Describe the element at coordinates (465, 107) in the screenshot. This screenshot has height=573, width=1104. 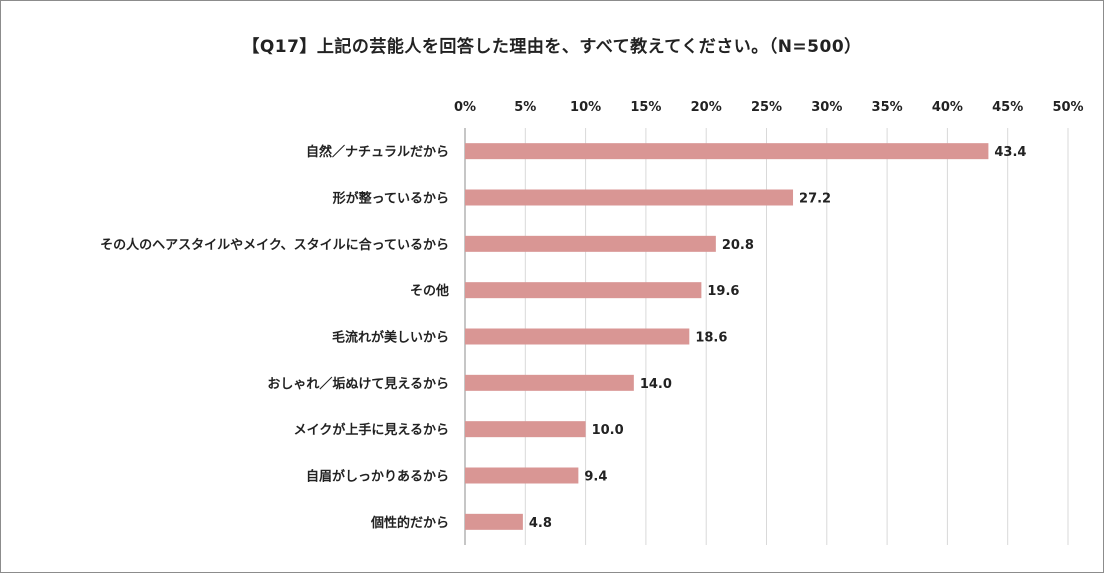
I see `x-tick-label: 0%` at that location.